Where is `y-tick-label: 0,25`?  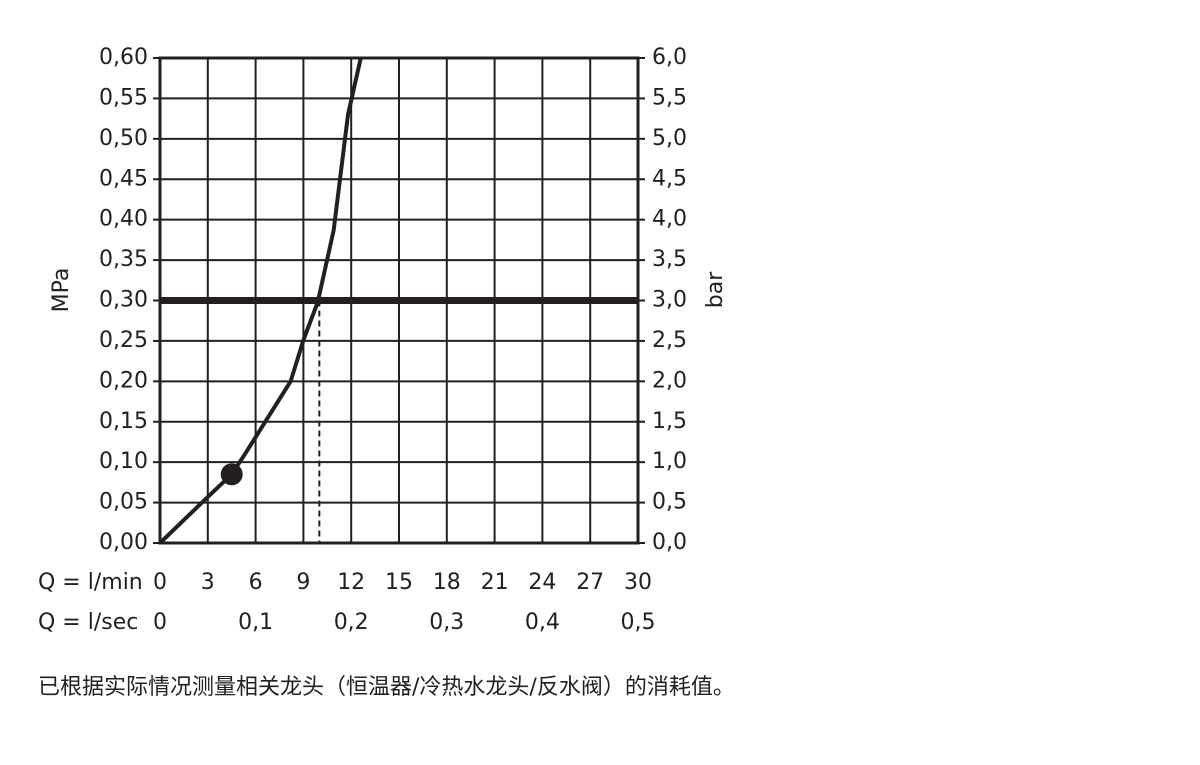 y-tick-label: 0,25 is located at coordinates (123, 340).